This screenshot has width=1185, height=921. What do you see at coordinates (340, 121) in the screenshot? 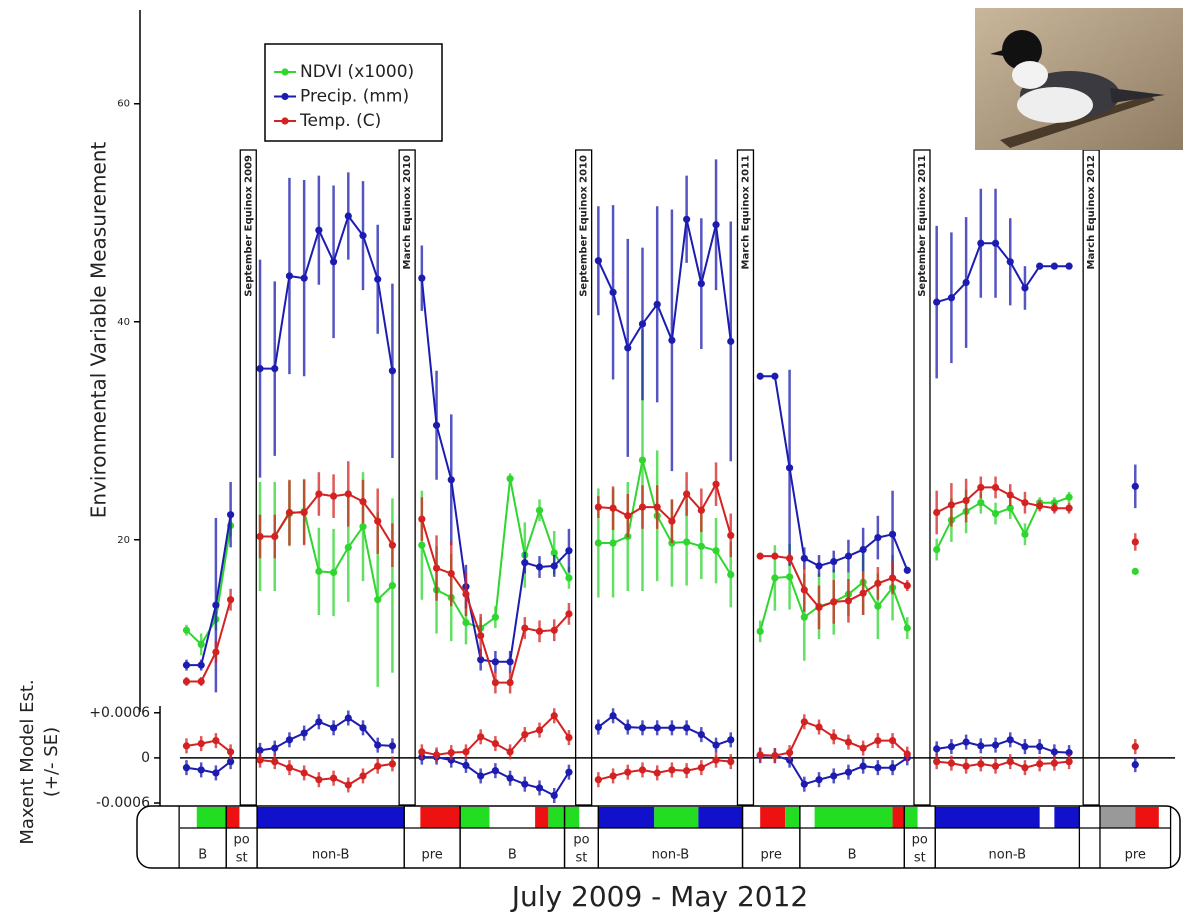
I see `legend-label: Temp. (C)` at bounding box center [340, 121].